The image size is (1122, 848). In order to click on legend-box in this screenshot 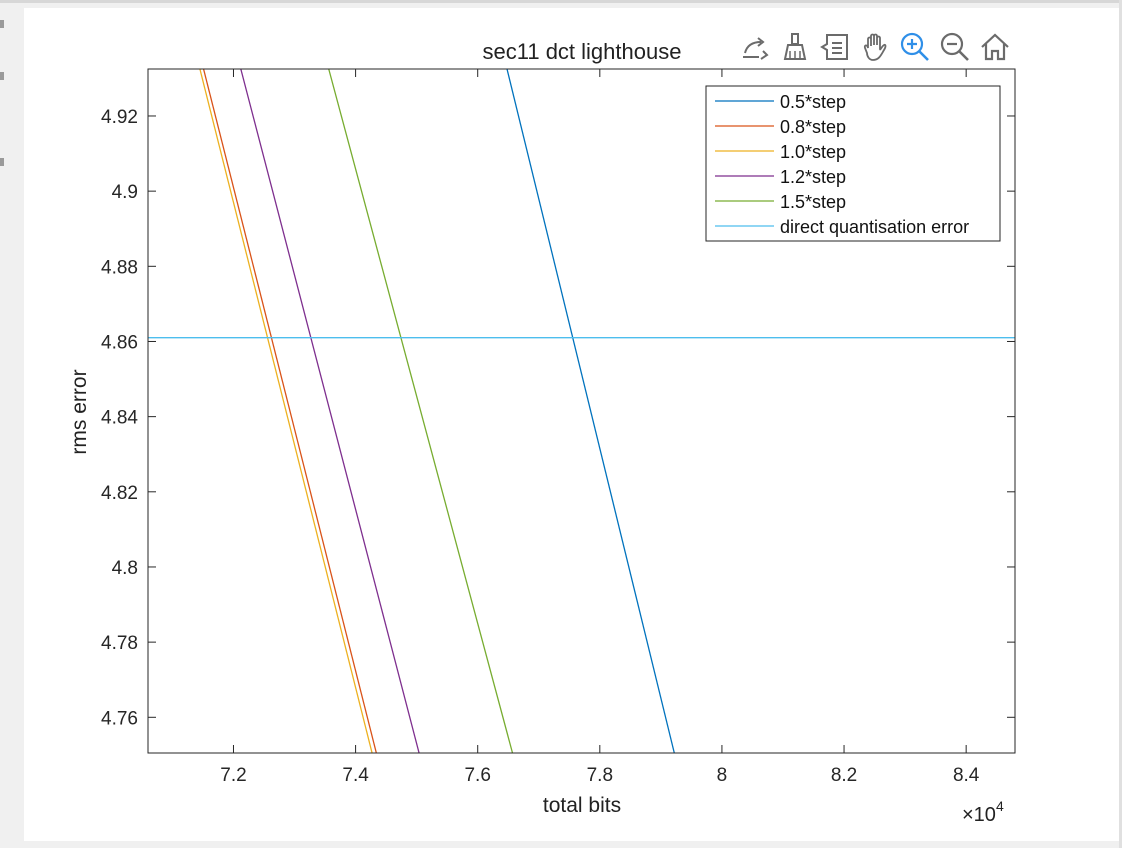, I will do `click(853, 163)`.